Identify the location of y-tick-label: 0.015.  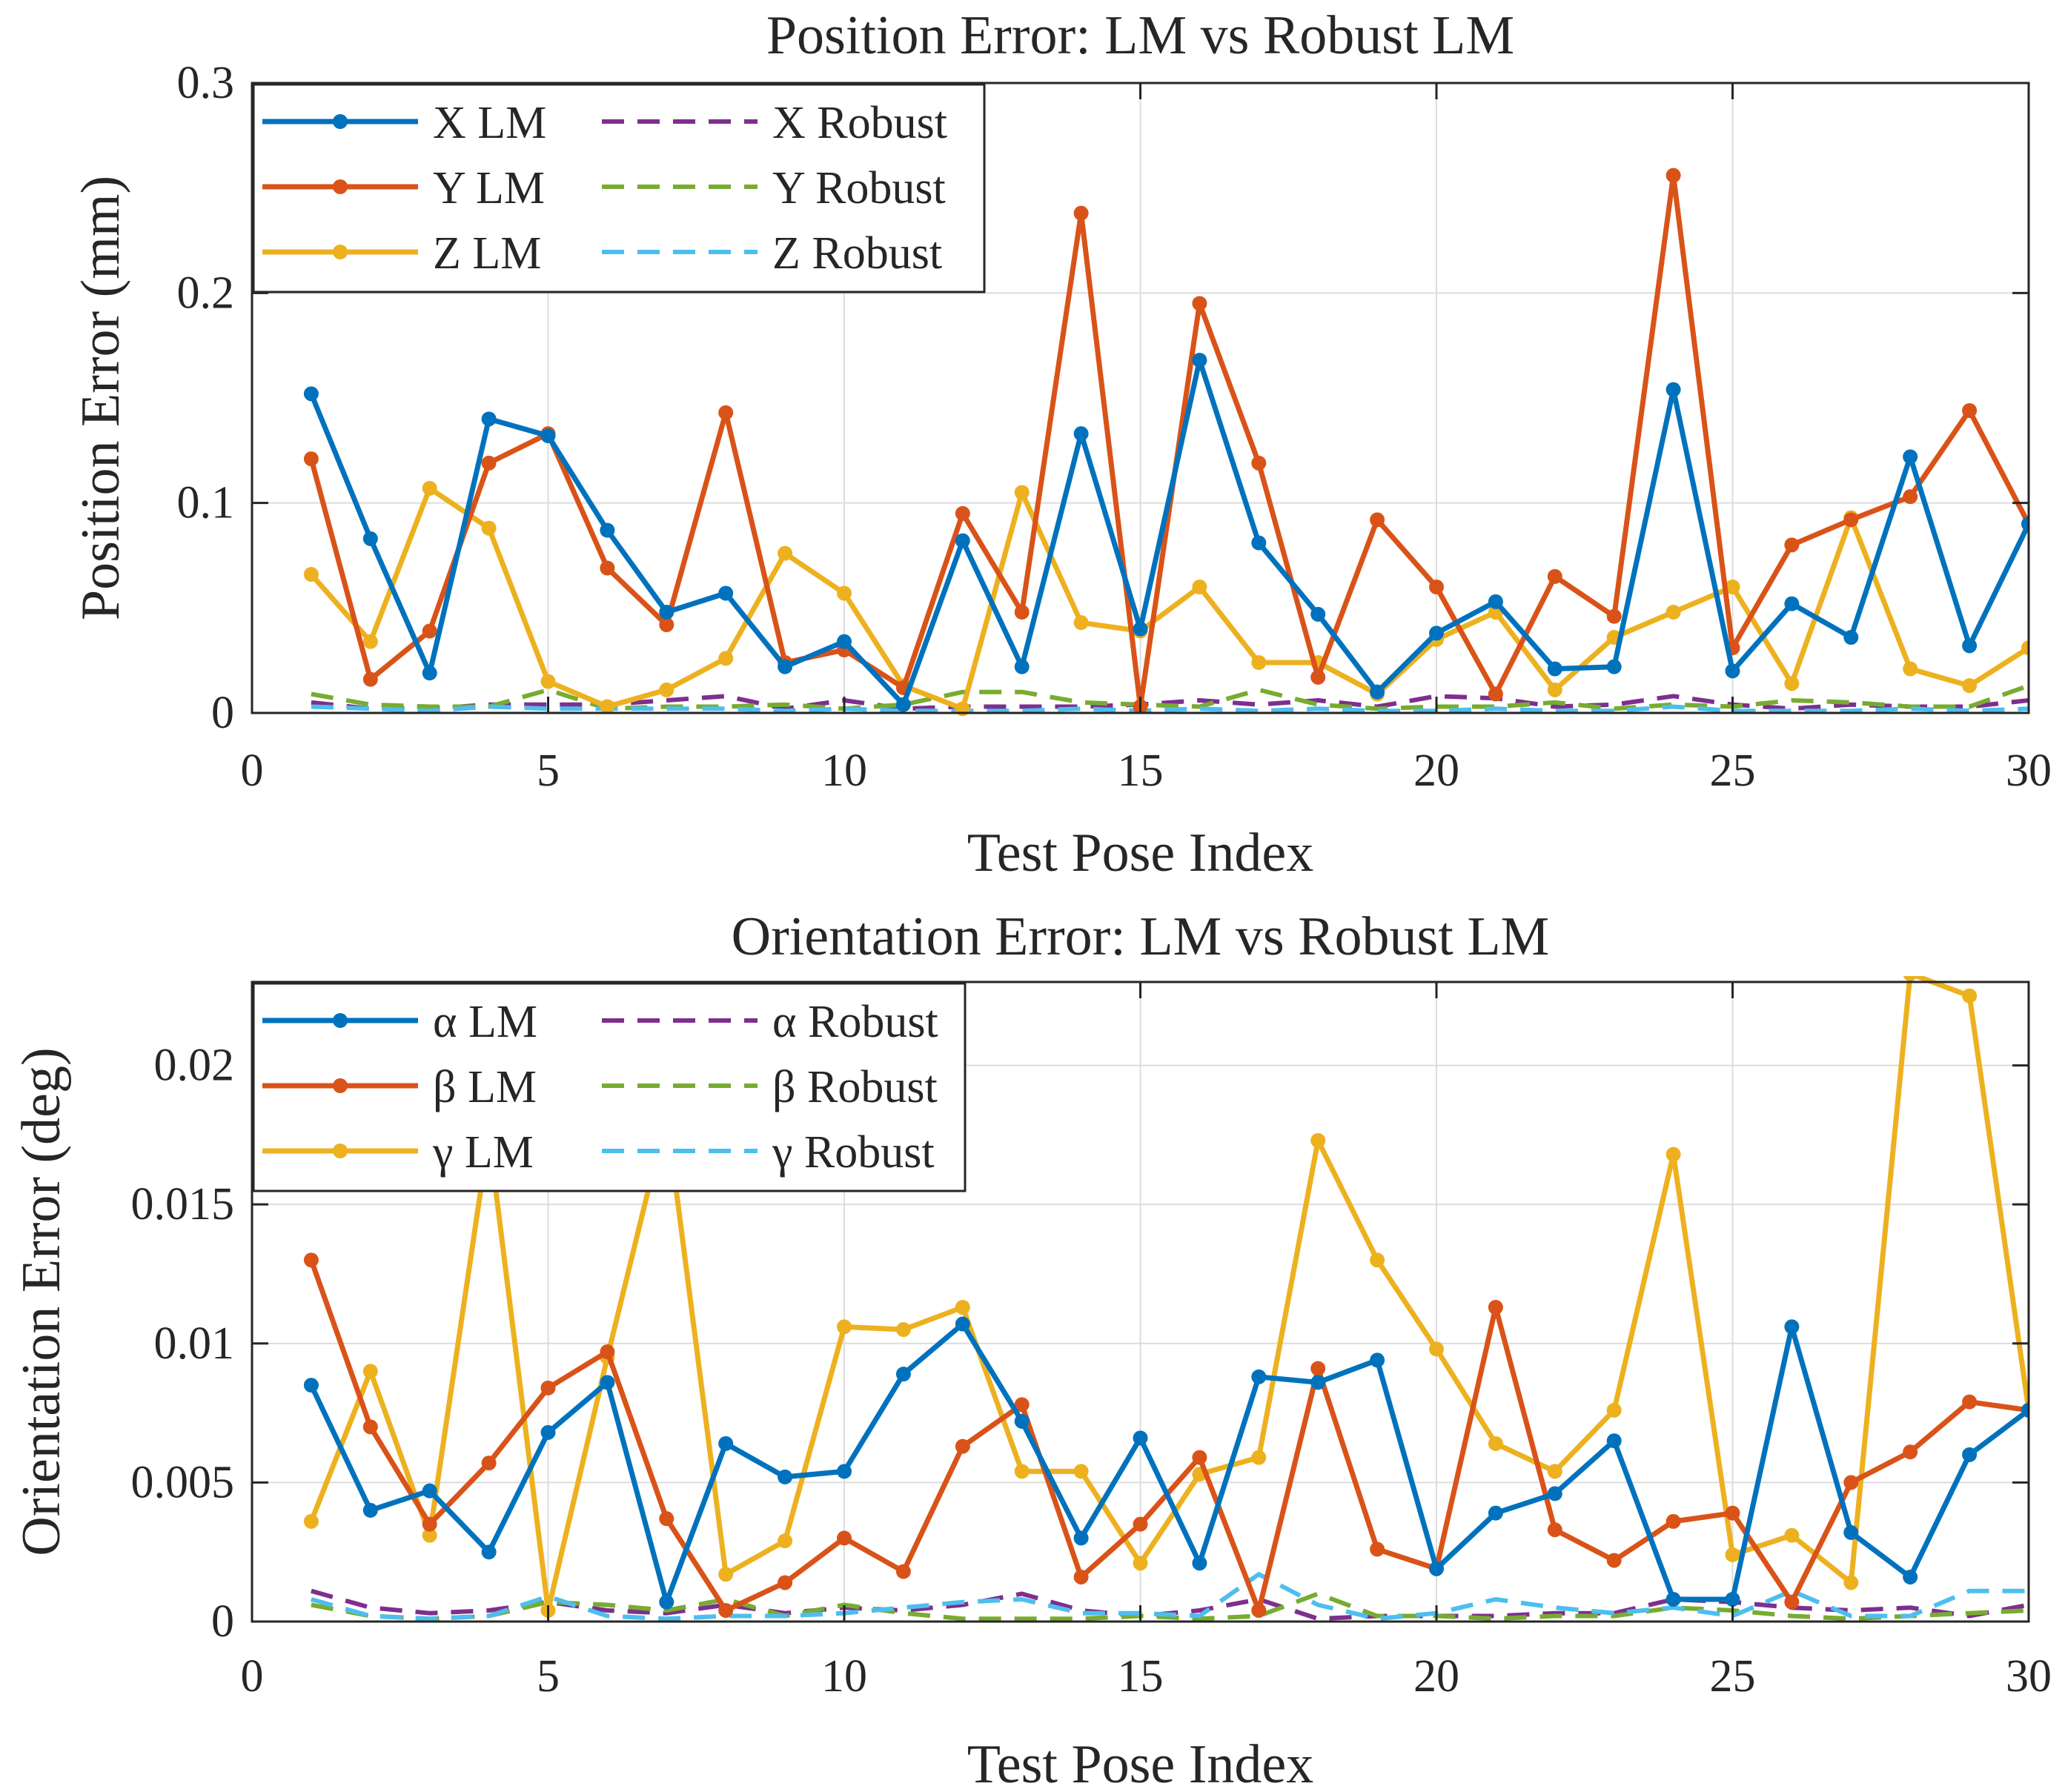
(183, 1204).